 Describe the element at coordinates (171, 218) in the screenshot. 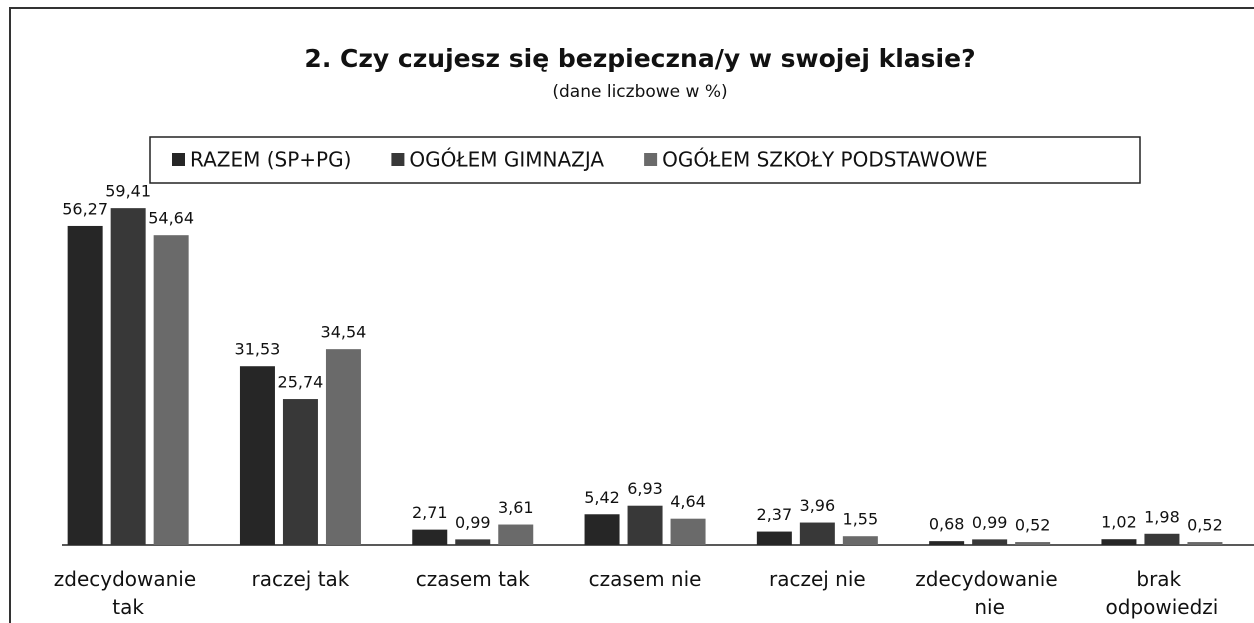

I see `value-label: 54,64` at that location.